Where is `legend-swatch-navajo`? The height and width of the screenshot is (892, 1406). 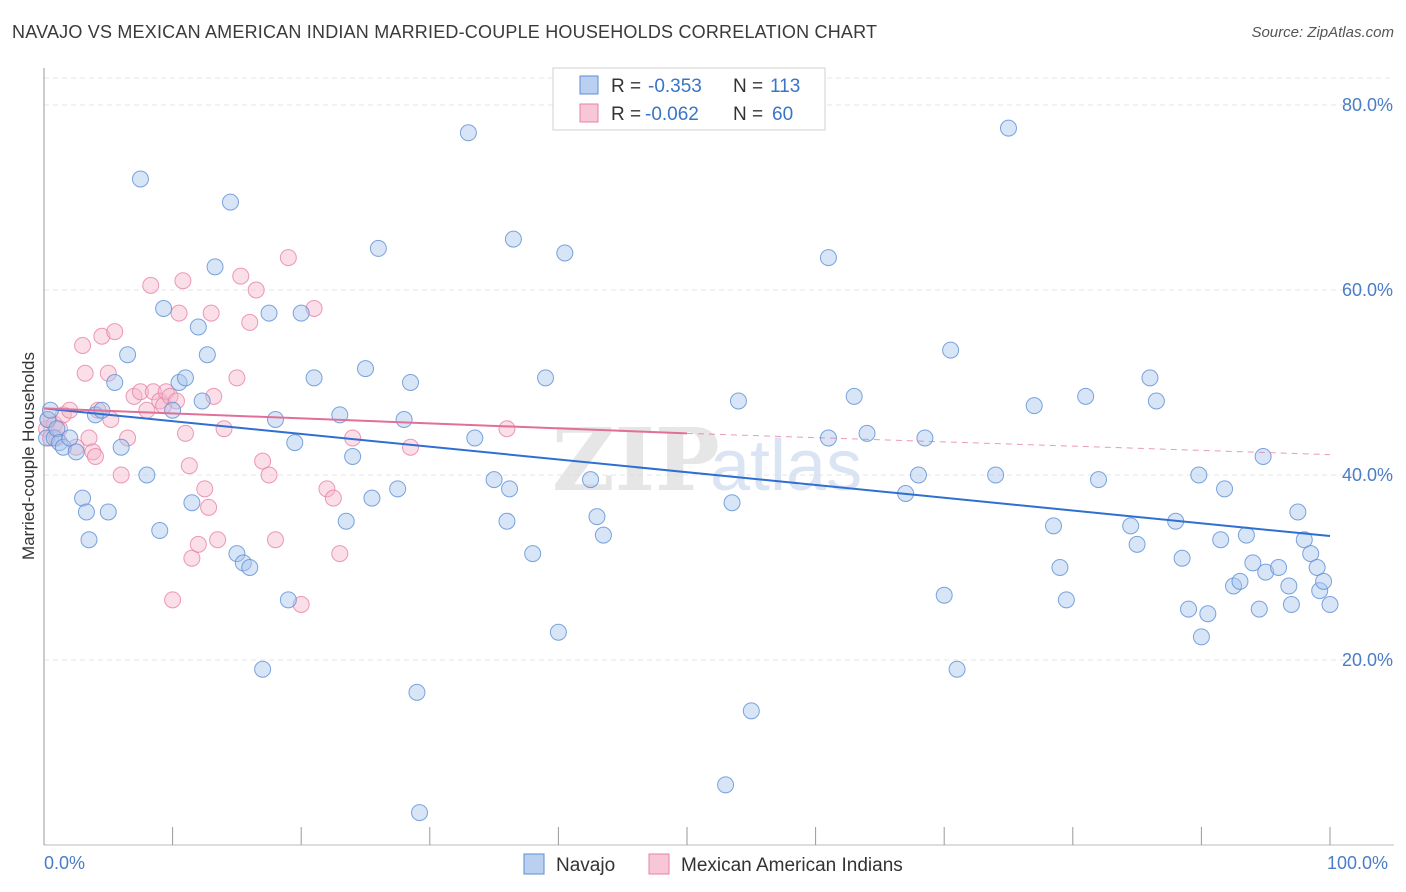 legend-swatch-navajo is located at coordinates (589, 85).